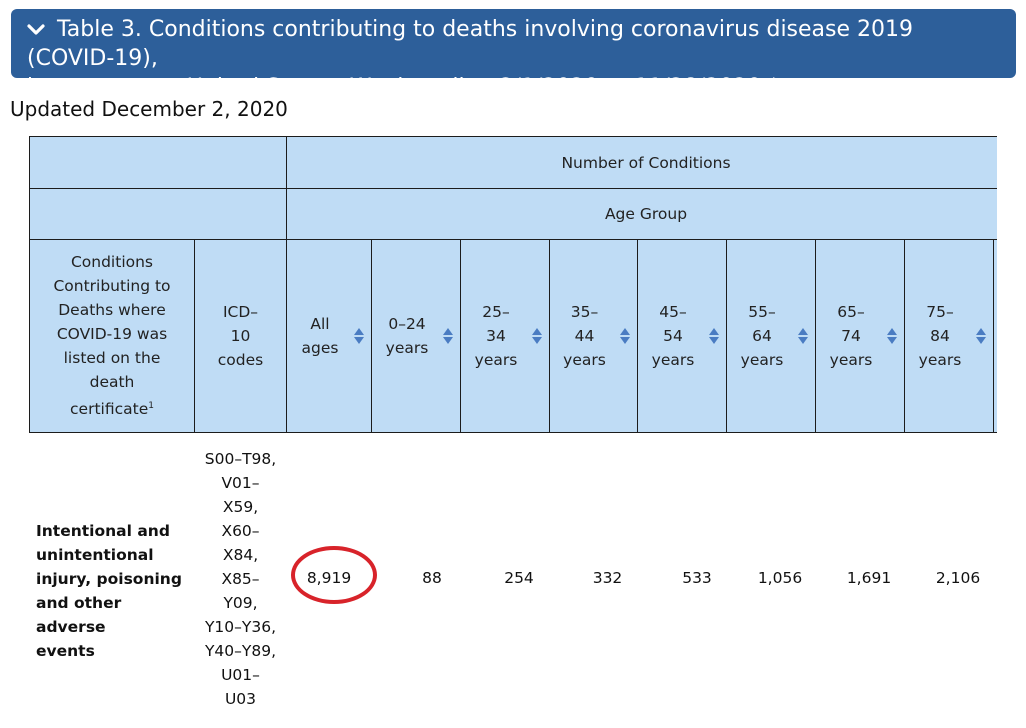 The image size is (1026, 728). Describe the element at coordinates (416, 336) in the screenshot. I see `column-0-24-sortable: 0–24 years` at that location.